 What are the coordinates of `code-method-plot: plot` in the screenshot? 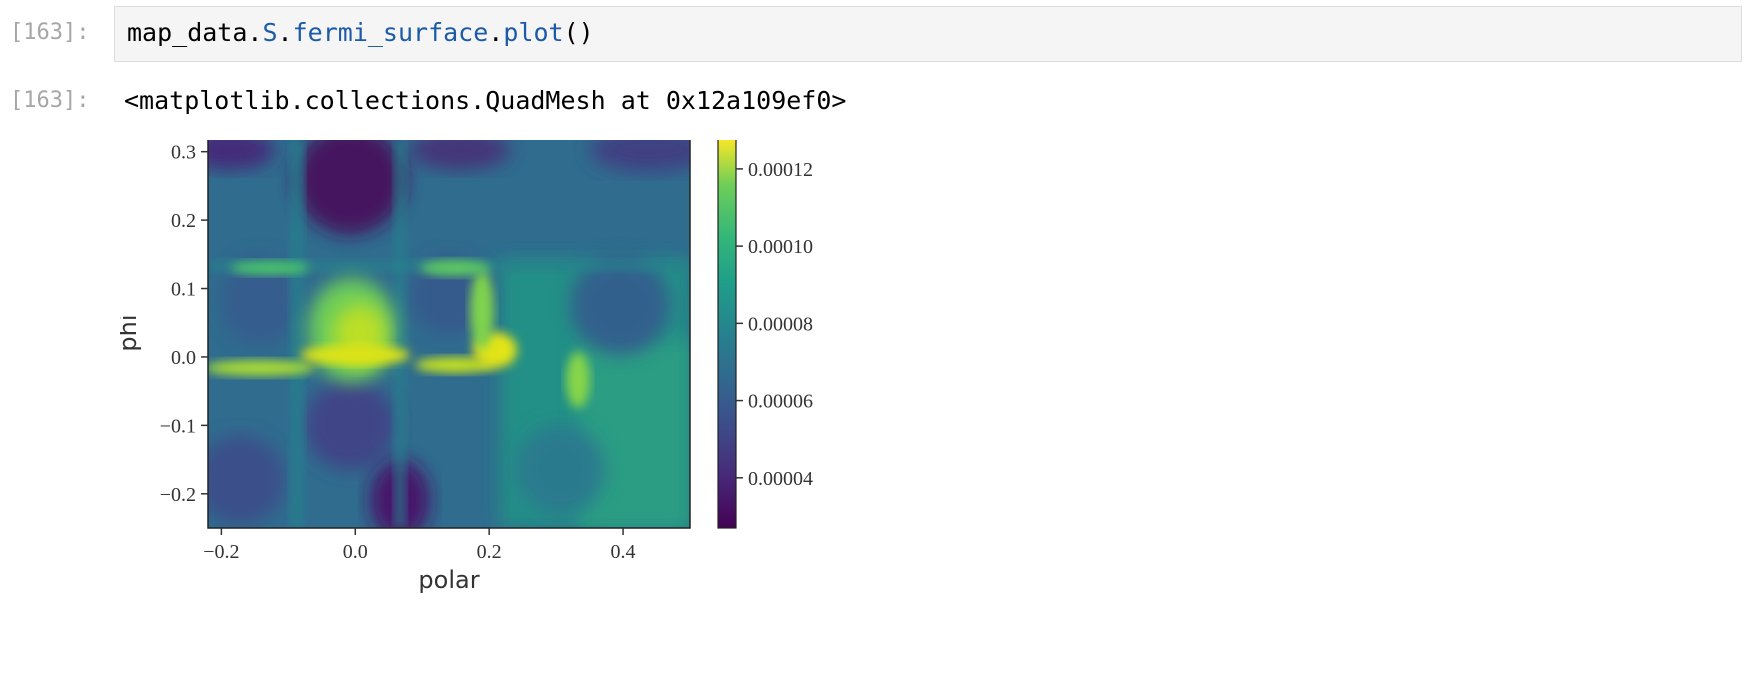 It's located at (533, 32).